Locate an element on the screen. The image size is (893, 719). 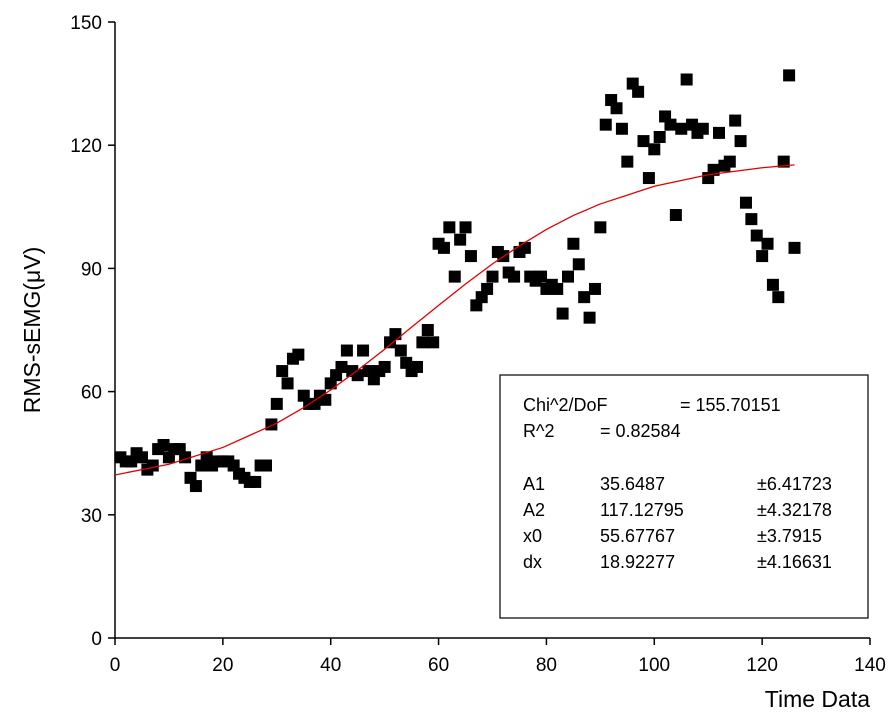
y-tick-label: 150 is located at coordinates (86, 23).